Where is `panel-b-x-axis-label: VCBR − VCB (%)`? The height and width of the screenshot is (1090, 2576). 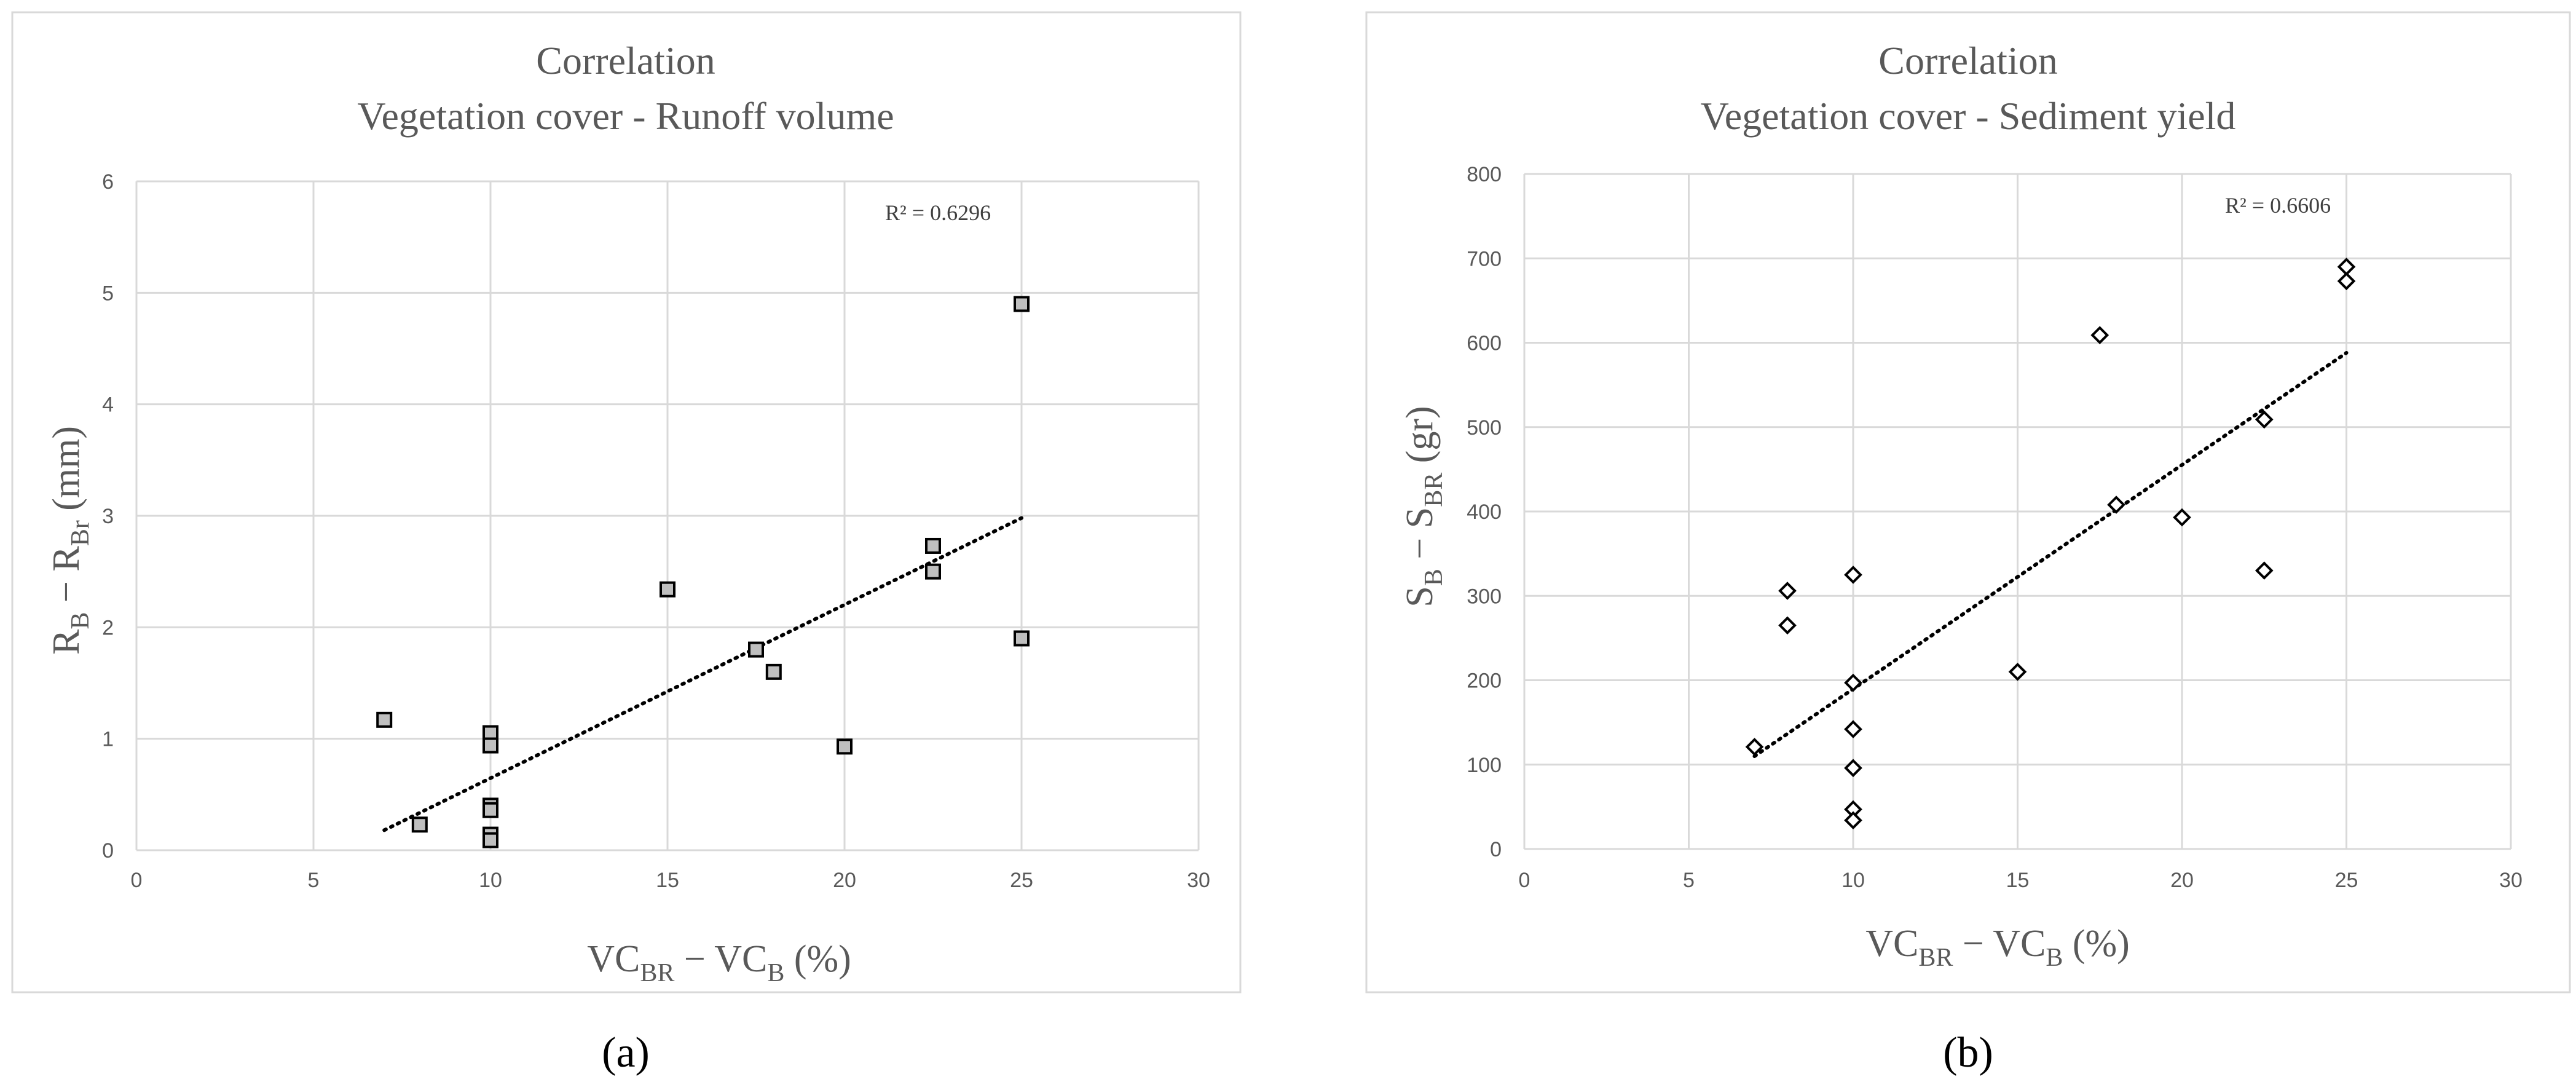 panel-b-x-axis-label: VCBR − VCB (%) is located at coordinates (1998, 947).